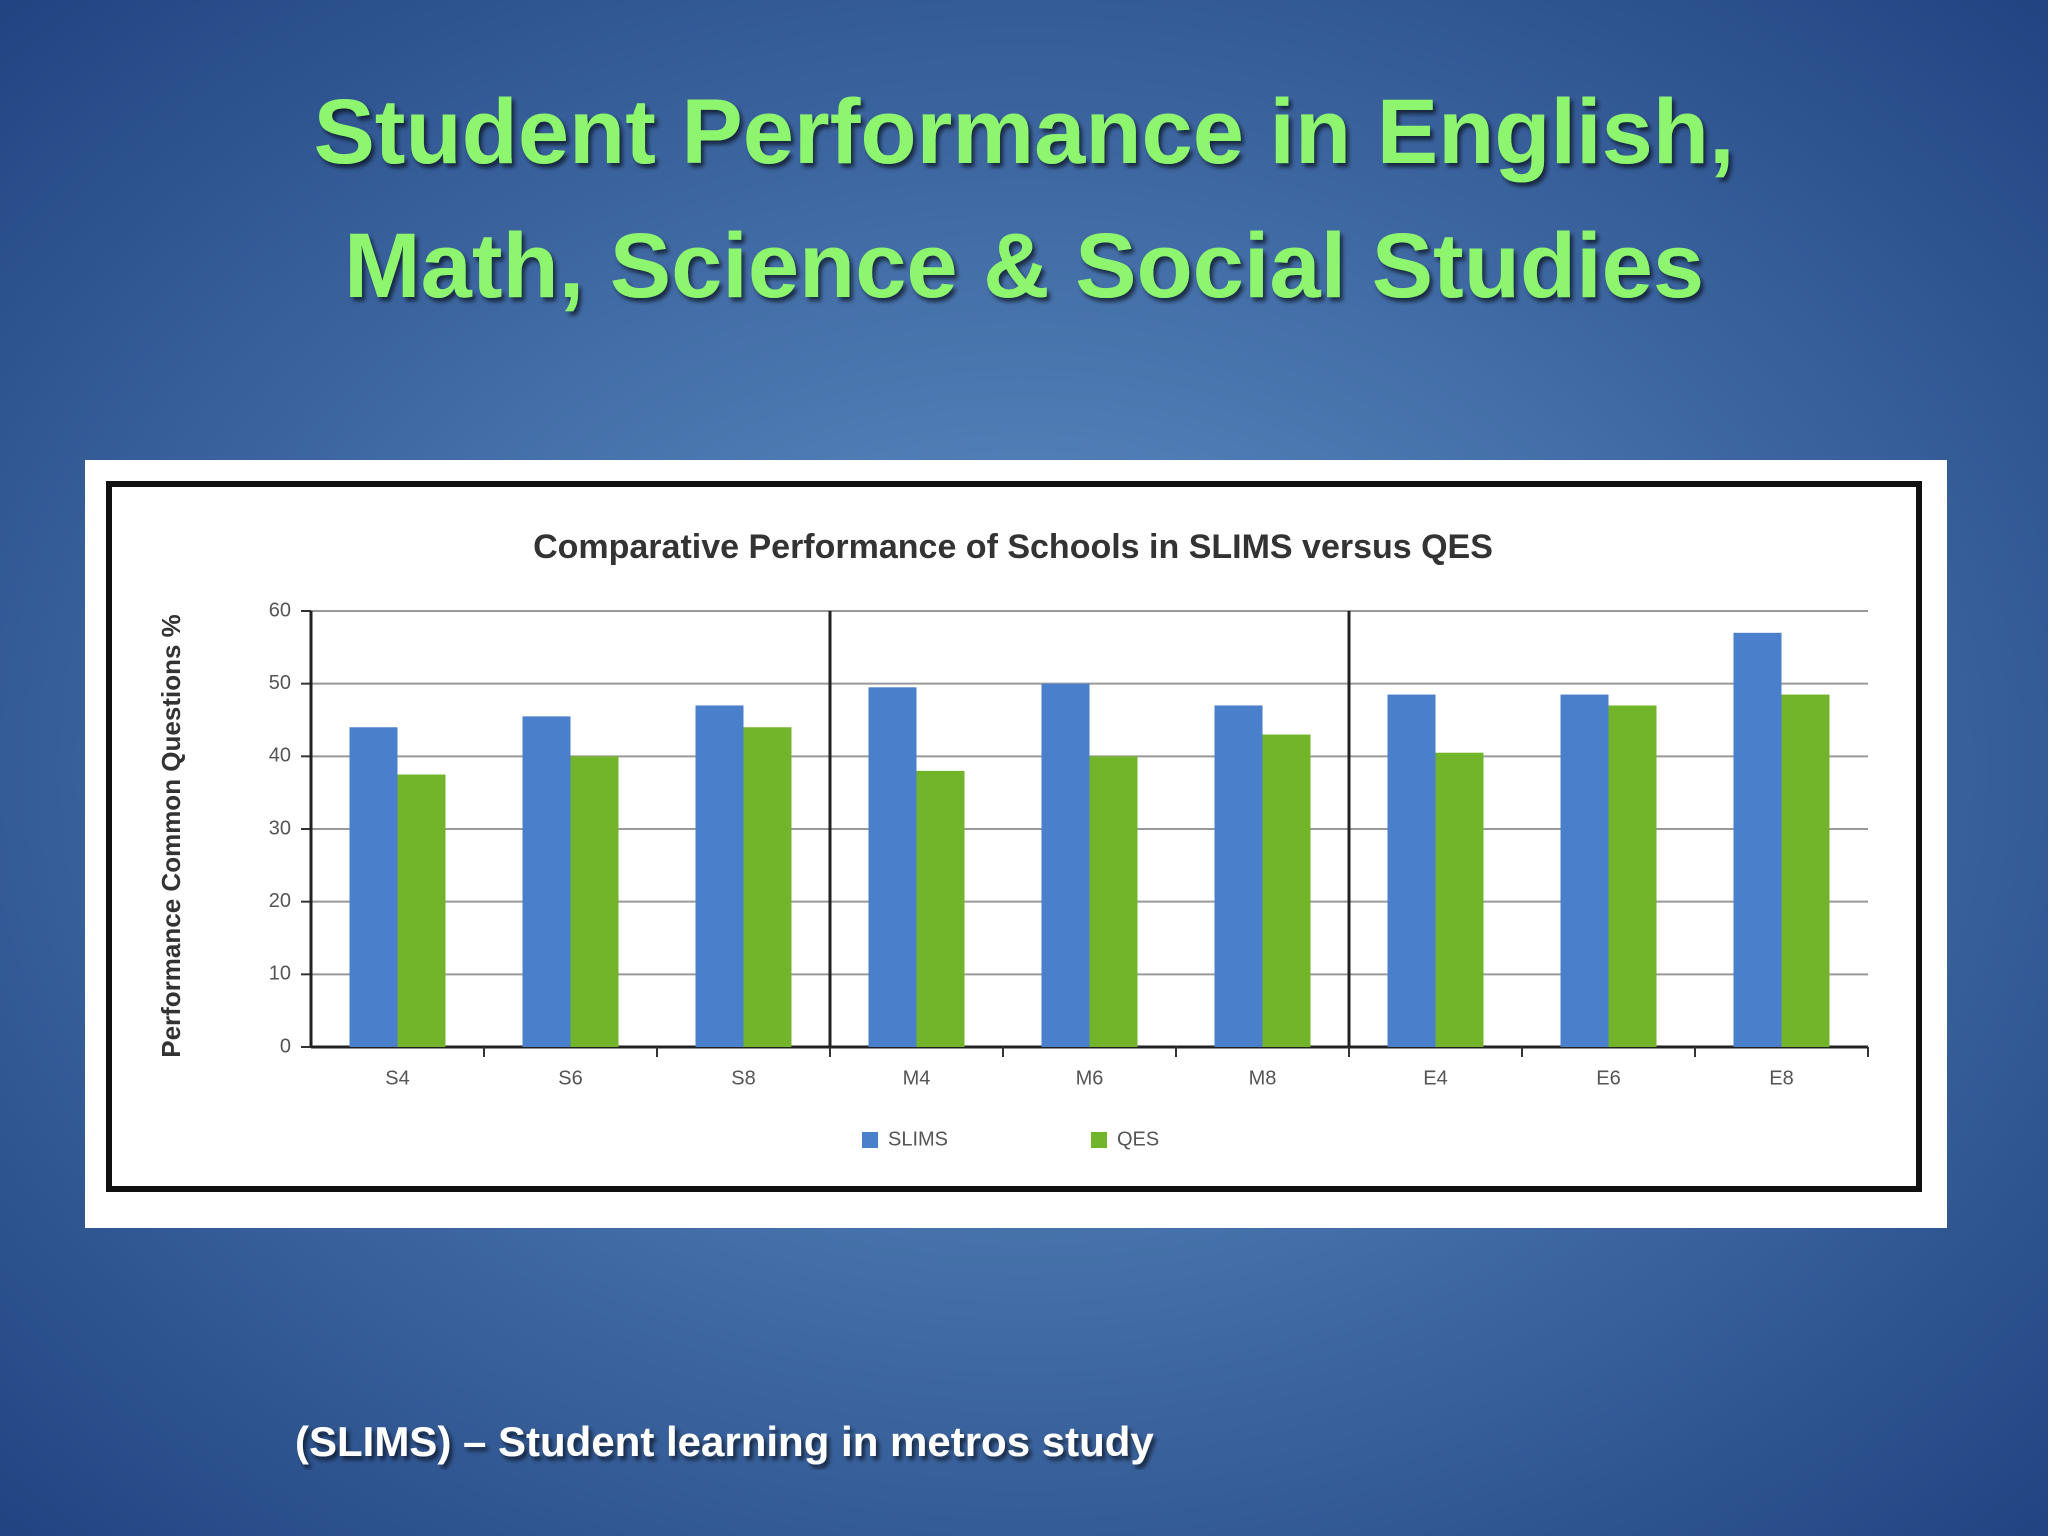 The image size is (2048, 1536). I want to click on y-tick-label: 40, so click(280, 756).